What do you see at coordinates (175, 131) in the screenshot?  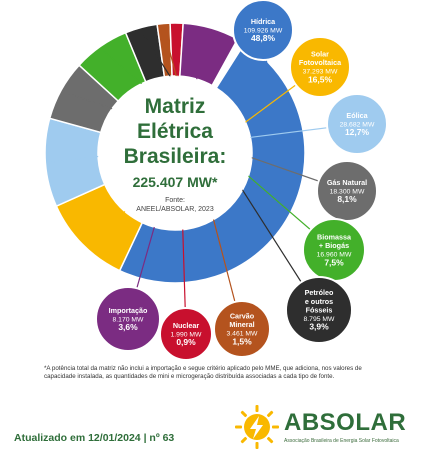 I see `center-title-line-2: Elétrica` at bounding box center [175, 131].